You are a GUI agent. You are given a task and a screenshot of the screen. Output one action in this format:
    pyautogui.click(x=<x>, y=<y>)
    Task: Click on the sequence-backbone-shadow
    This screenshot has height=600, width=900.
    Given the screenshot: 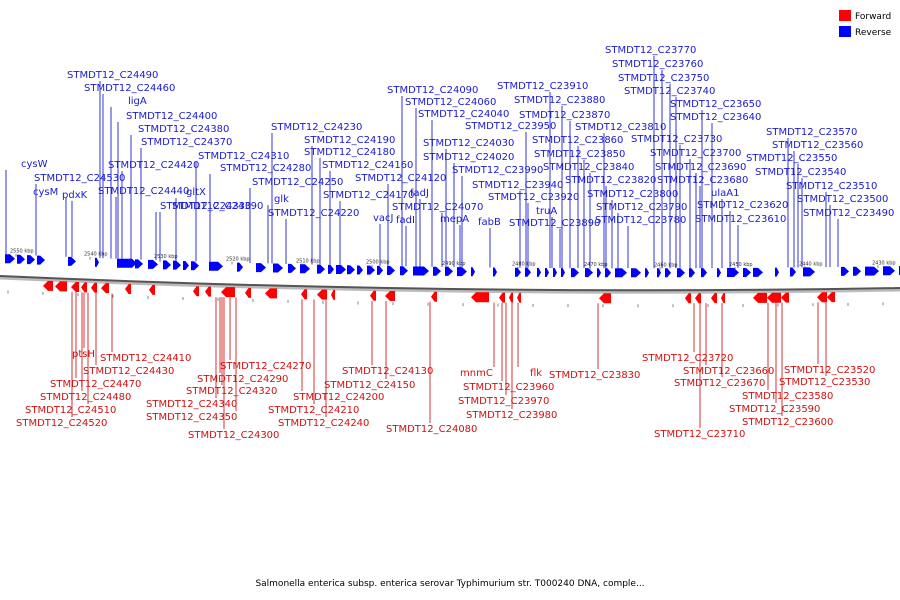 What is the action you would take?
    pyautogui.click(x=450, y=285)
    